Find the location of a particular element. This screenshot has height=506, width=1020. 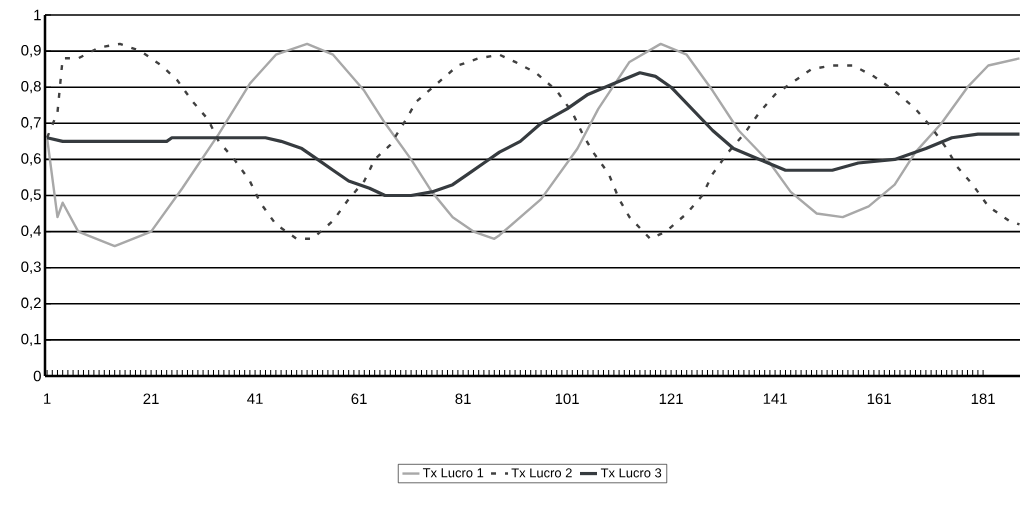

y-tick-label: 0,6 is located at coordinates (31, 159).